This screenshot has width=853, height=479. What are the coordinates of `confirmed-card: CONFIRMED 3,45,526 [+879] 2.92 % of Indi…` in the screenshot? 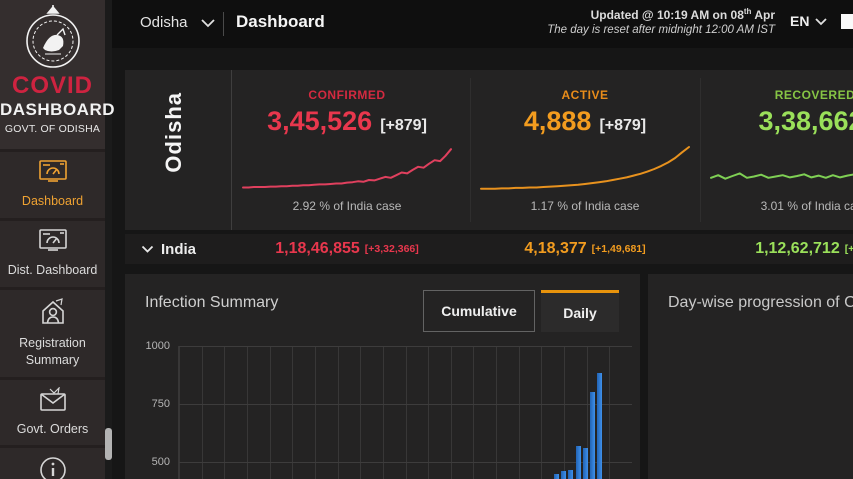 It's located at (347, 150).